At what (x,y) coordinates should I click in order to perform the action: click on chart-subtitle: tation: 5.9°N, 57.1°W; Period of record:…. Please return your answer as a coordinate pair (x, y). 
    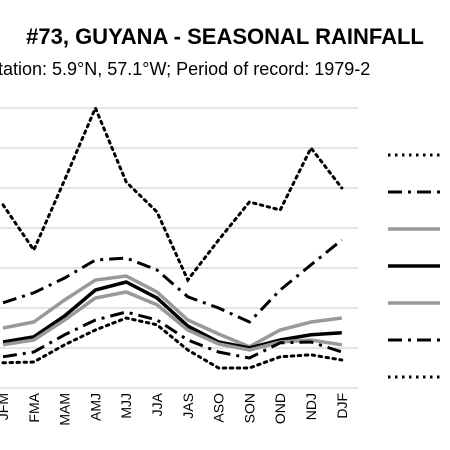
    Looking at the image, I should click on (185, 69).